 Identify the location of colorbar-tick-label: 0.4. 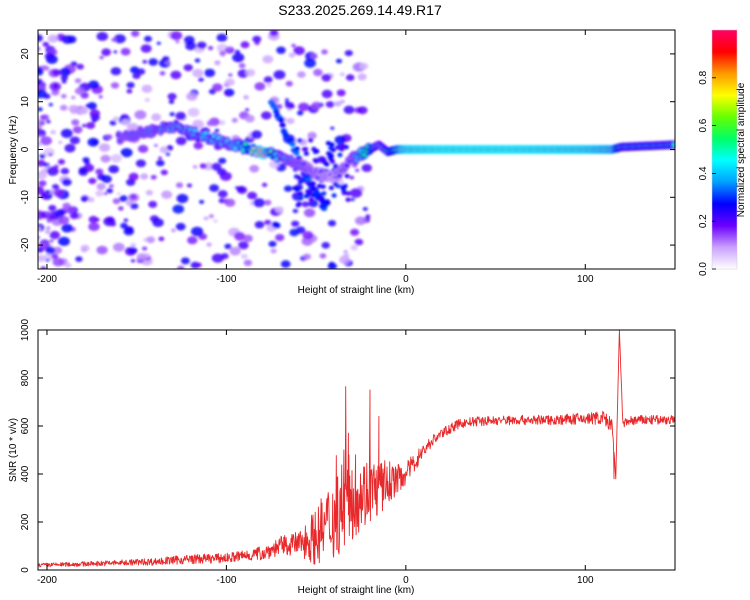
(703, 173).